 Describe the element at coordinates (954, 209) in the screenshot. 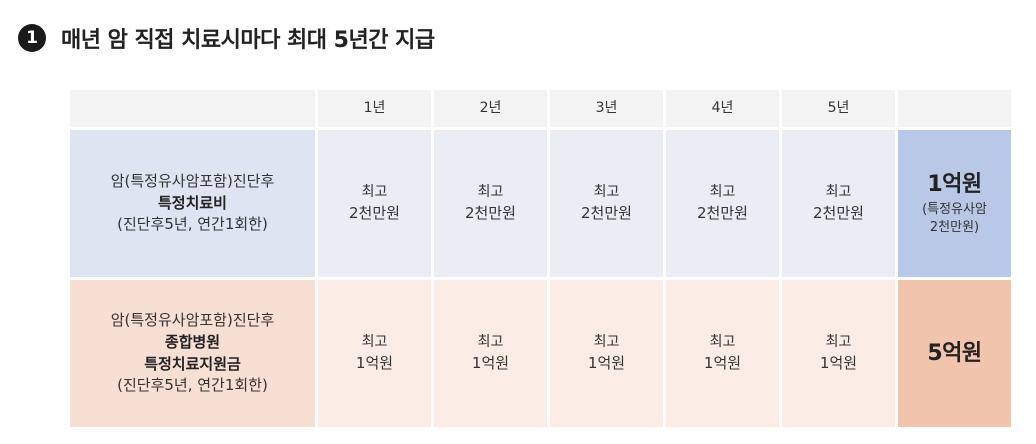

I see `total-note: (특정유사암` at that location.